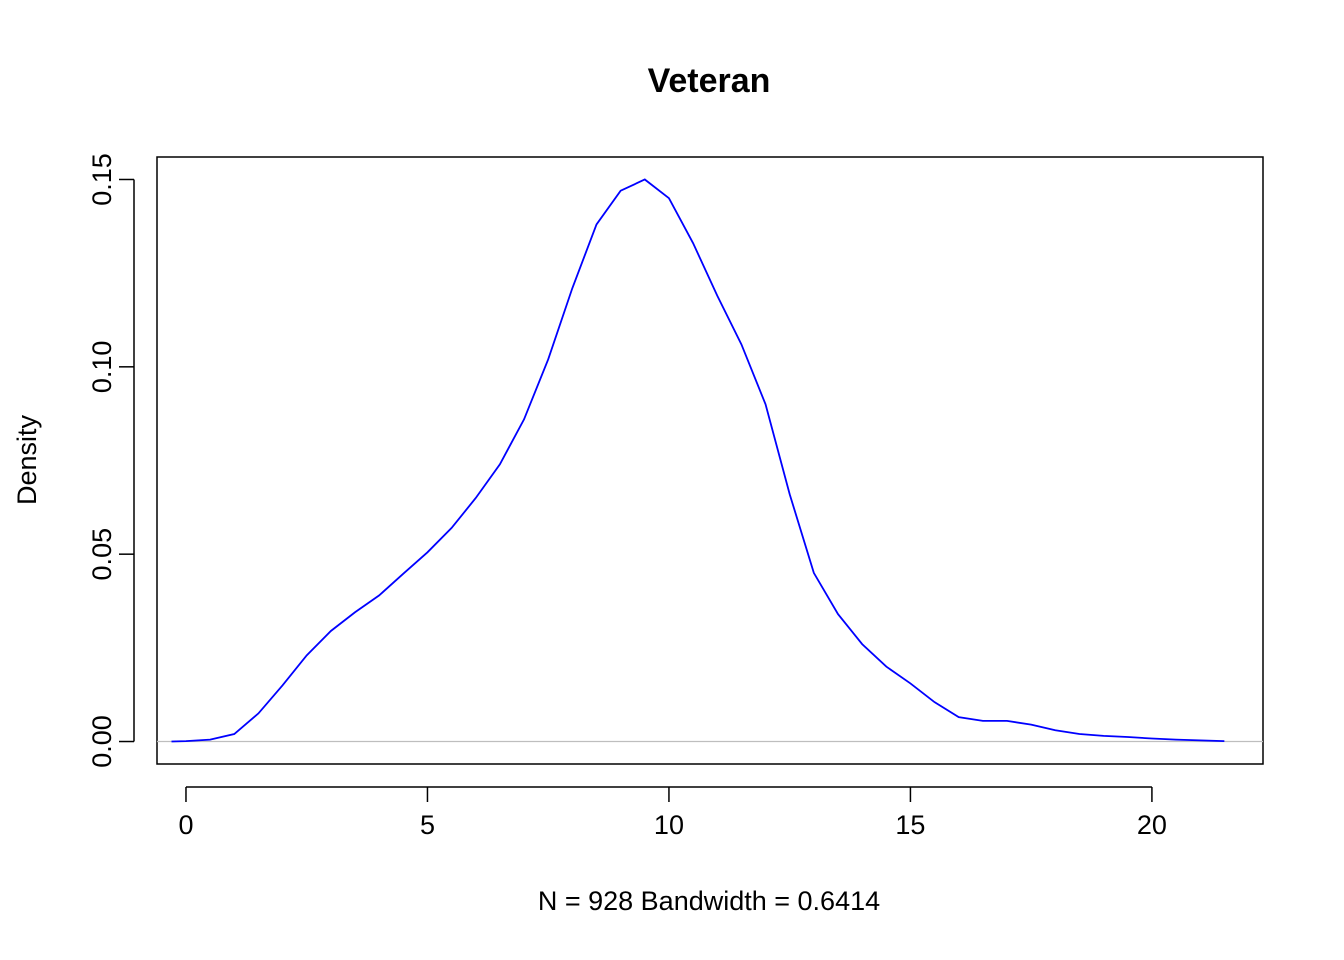 Image resolution: width=1344 pixels, height=960 pixels. Describe the element at coordinates (111, 460) in the screenshot. I see `y-axis: 0.00 0.05 0.10 0.15` at that location.